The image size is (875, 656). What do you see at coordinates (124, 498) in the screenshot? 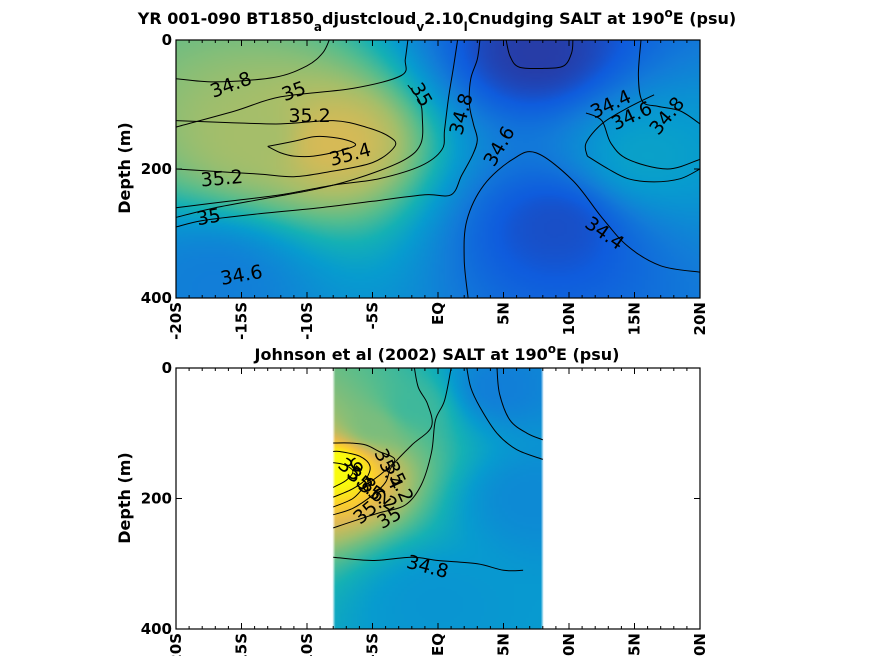
I see `observed-salinity-y-axis-label: Depth (m)` at bounding box center [124, 498].